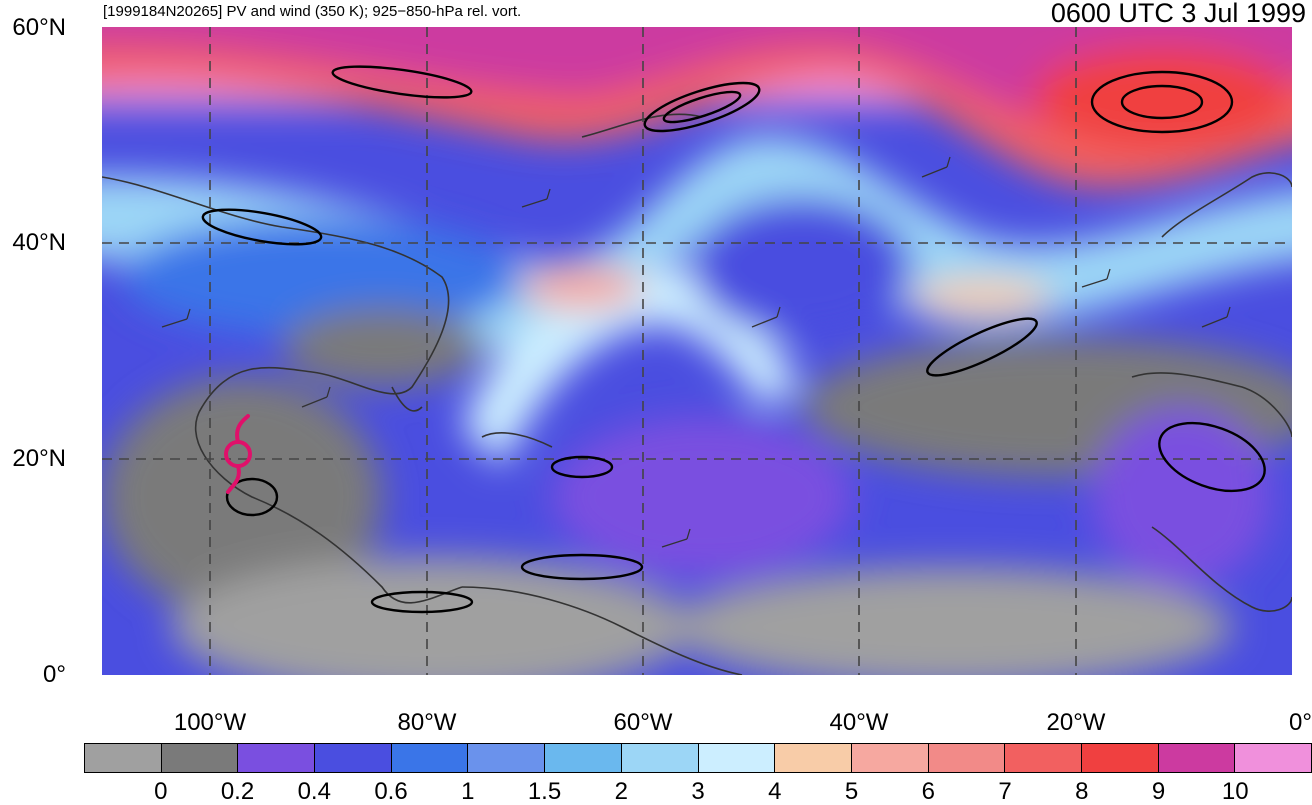 The height and width of the screenshot is (805, 1312). Describe the element at coordinates (859, 722) in the screenshot. I see `lon-label-40w: 40°W` at that location.